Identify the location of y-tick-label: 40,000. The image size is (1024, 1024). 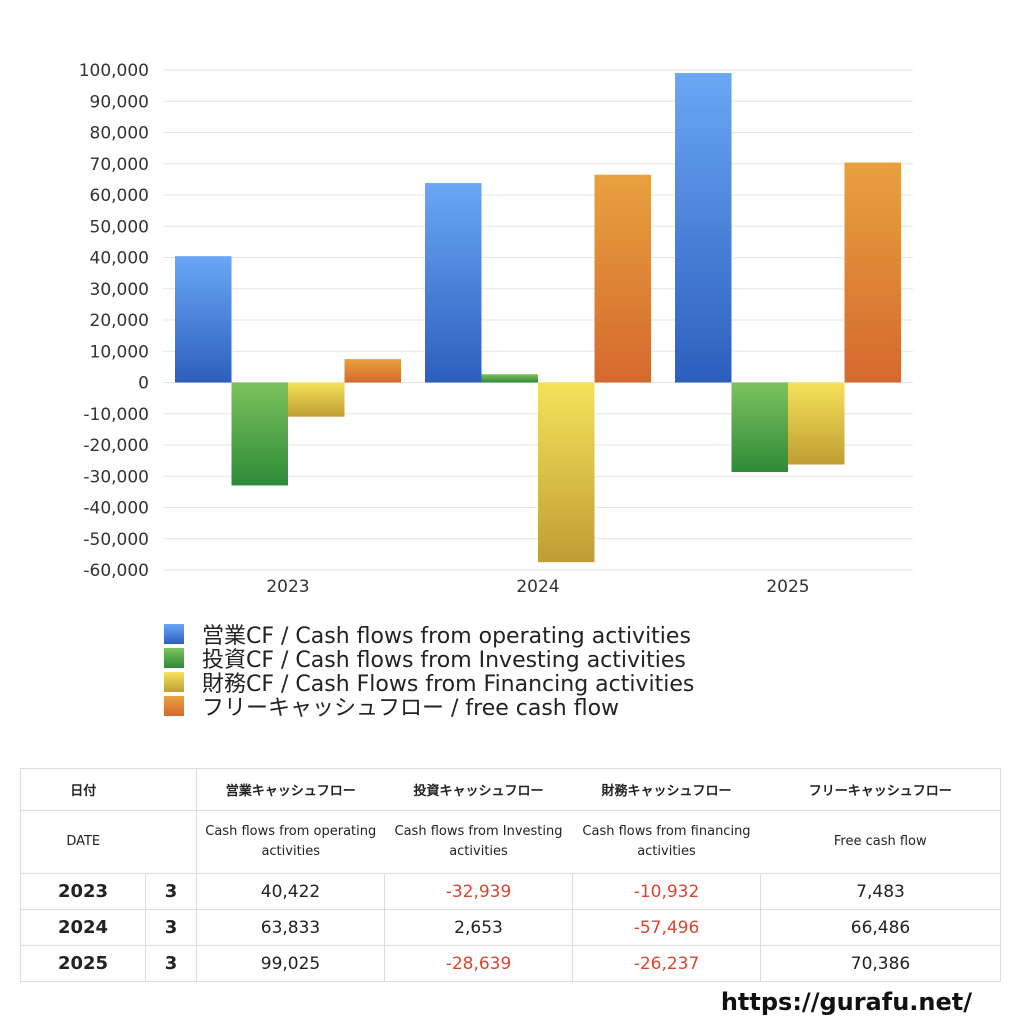
(119, 259).